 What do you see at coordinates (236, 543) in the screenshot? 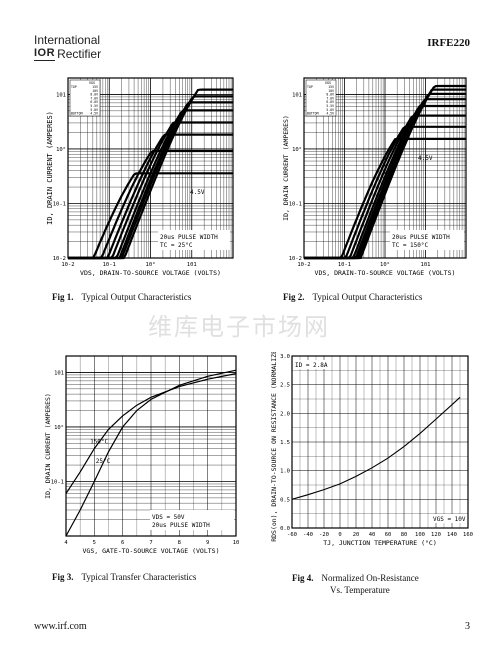
I see `x-tick-label: 10` at bounding box center [236, 543].